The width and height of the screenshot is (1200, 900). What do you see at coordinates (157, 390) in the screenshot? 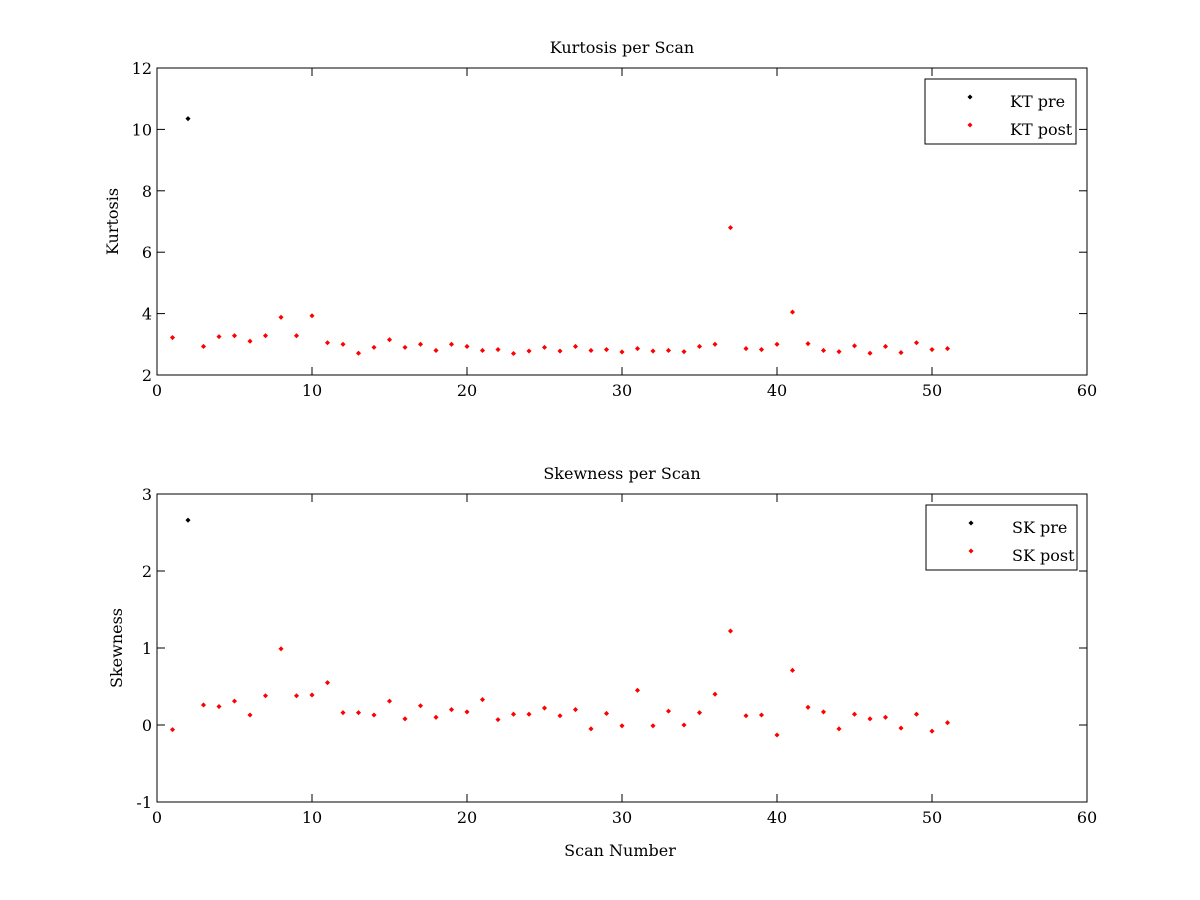
I see `kurtosis-x-tick-label: 0` at bounding box center [157, 390].